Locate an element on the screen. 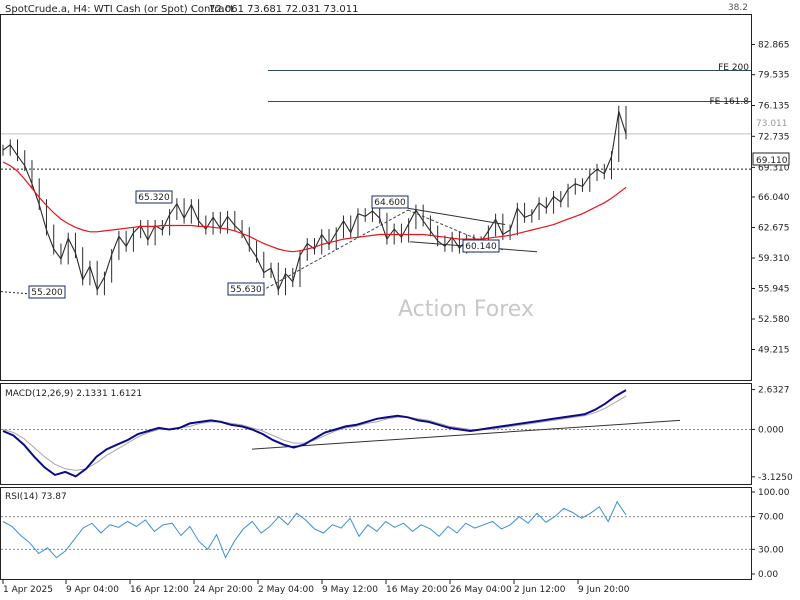  low-marker-line is located at coordinates (15, 293).